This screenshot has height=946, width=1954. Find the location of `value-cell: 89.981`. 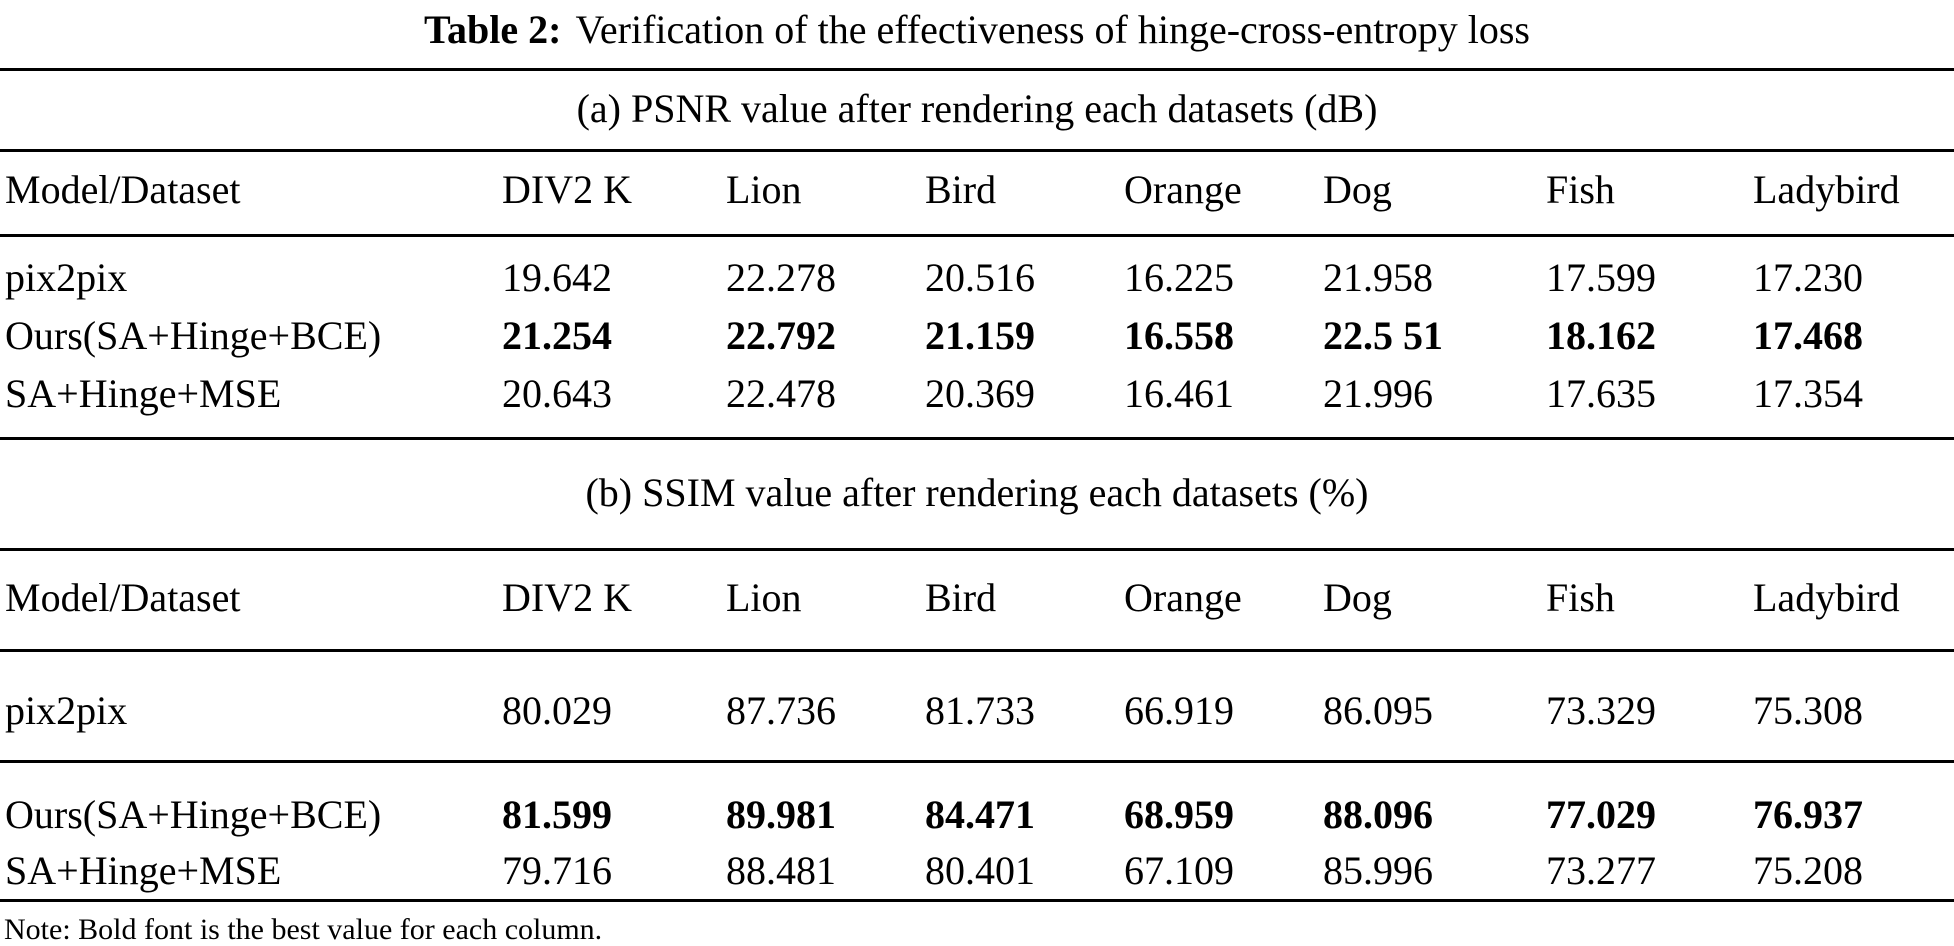

value-cell: 89.981 is located at coordinates (781, 814).